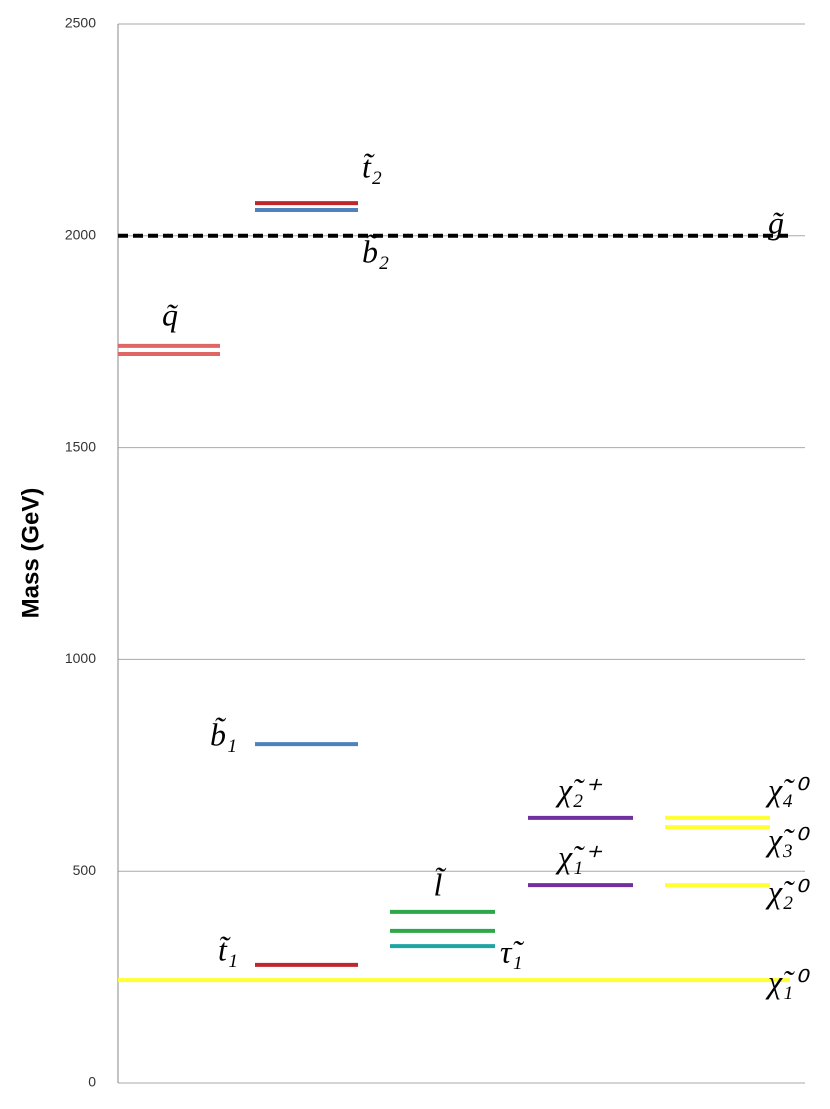 The height and width of the screenshot is (1109, 830). What do you see at coordinates (85, 870) in the screenshot?
I see `y-tick-label: 500` at bounding box center [85, 870].